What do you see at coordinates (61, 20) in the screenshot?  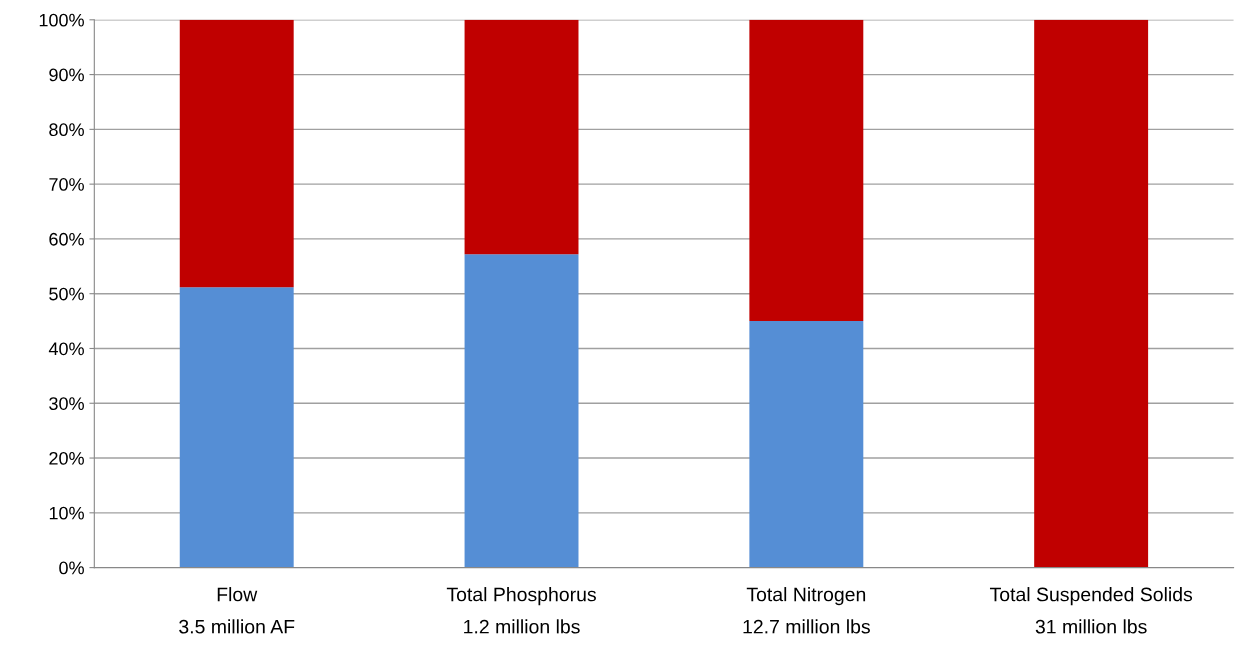 I see `y-tick-label: 100%` at bounding box center [61, 20].